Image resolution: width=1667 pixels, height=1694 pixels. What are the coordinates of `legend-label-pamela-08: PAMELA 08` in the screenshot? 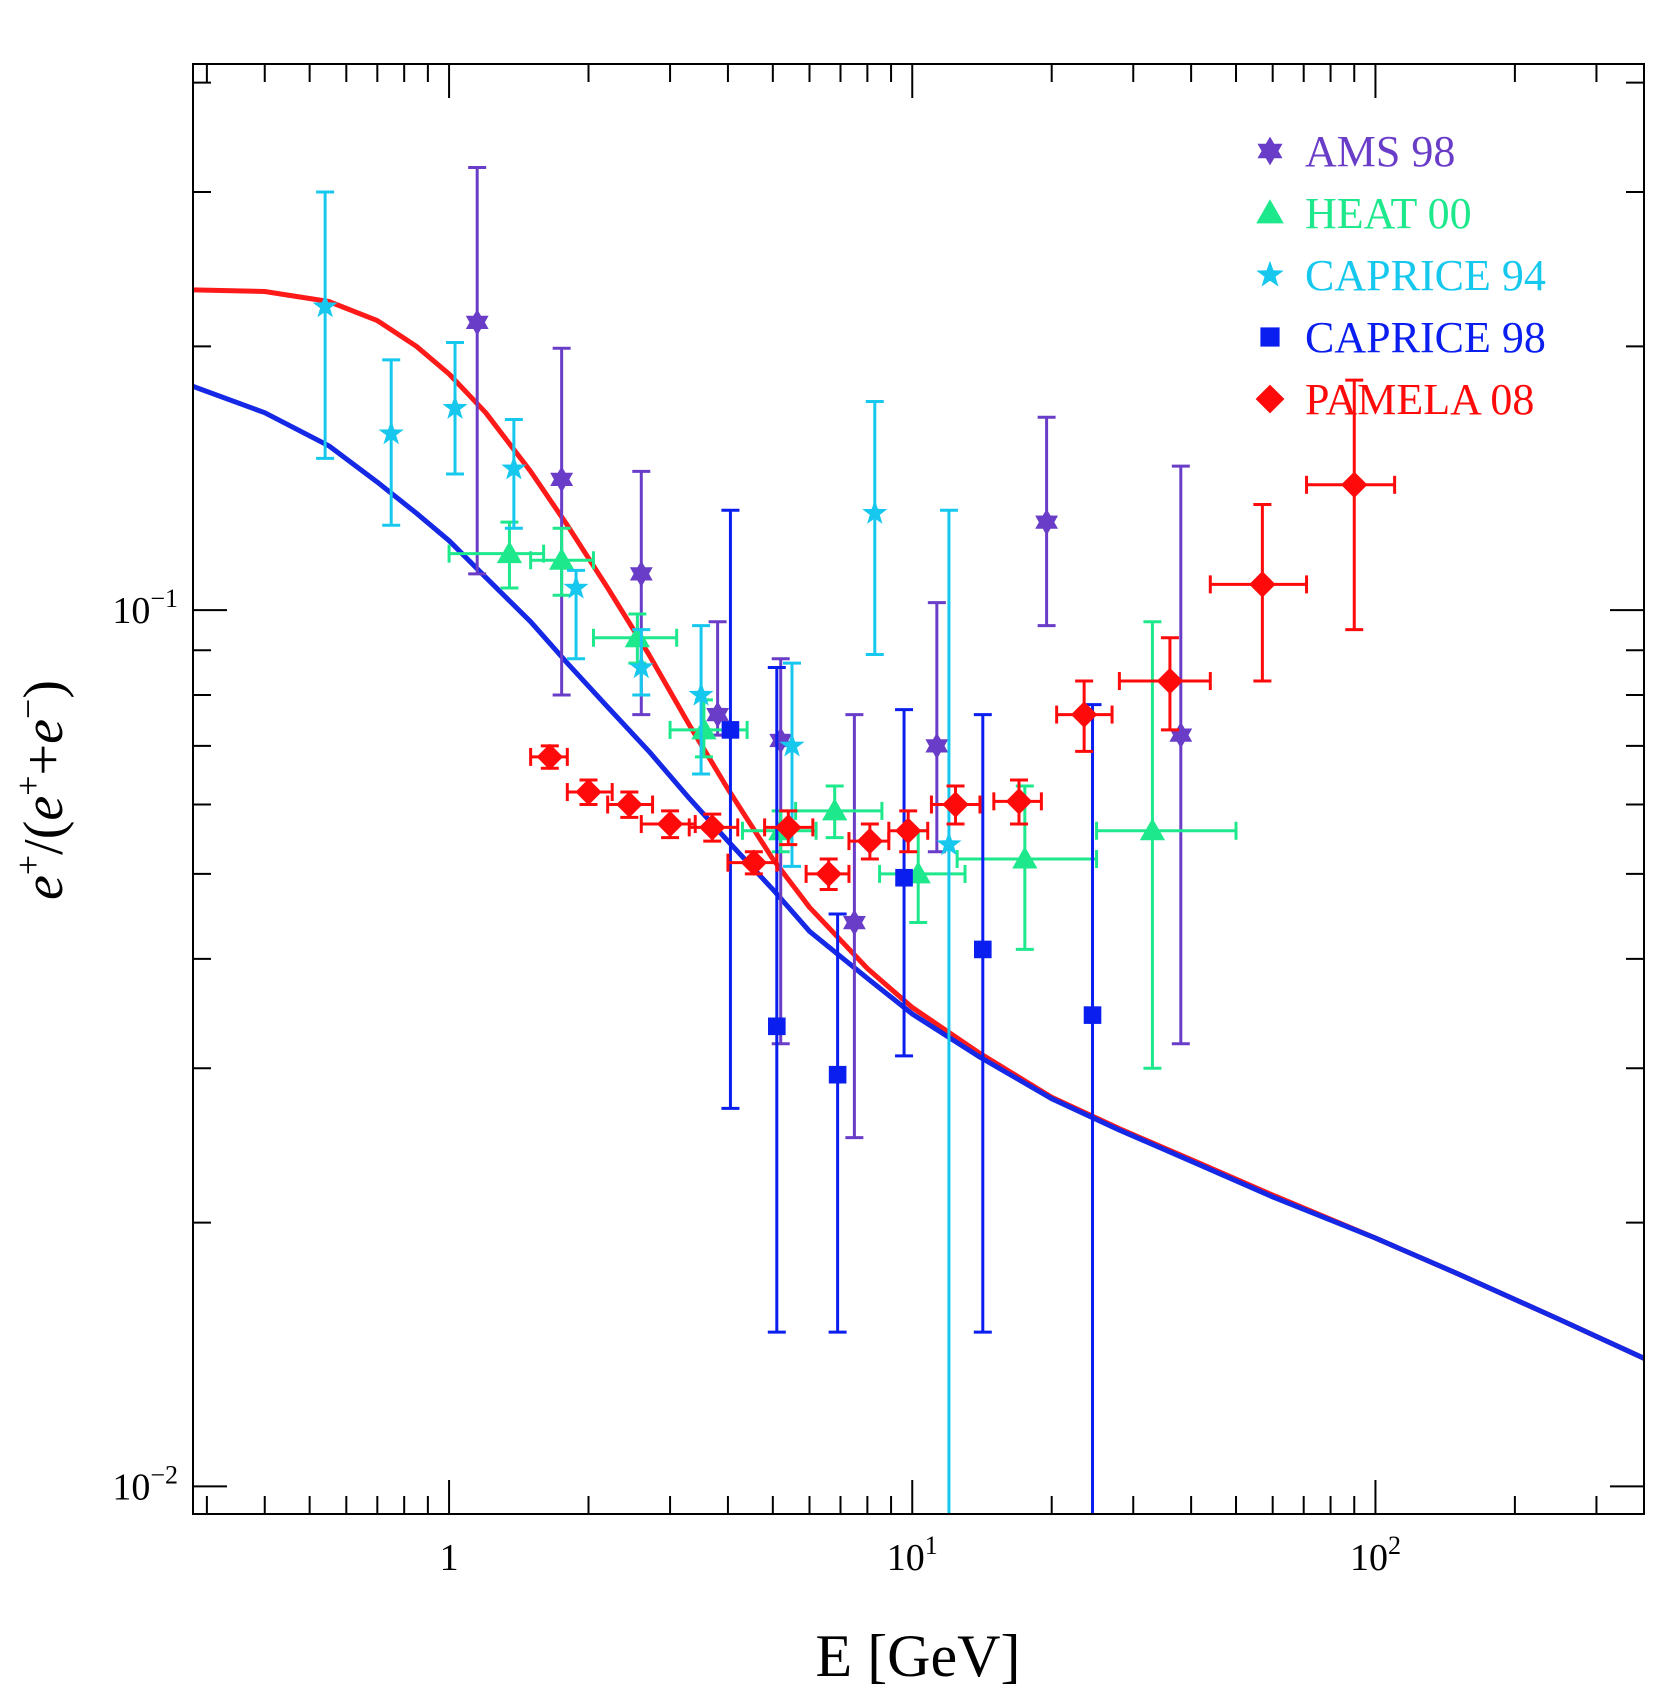 It's located at (1419, 399).